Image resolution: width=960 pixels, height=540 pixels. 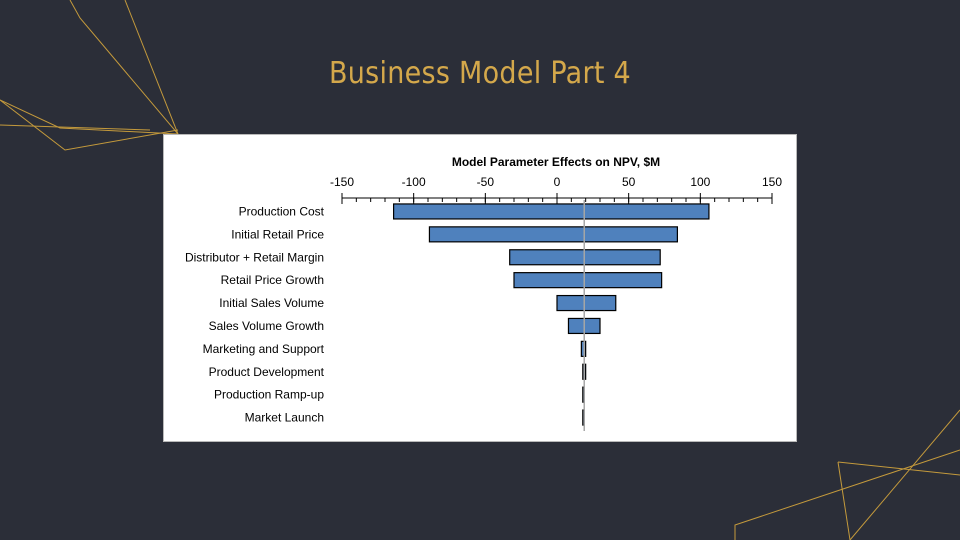 I want to click on category-label: Product Development, so click(x=267, y=372).